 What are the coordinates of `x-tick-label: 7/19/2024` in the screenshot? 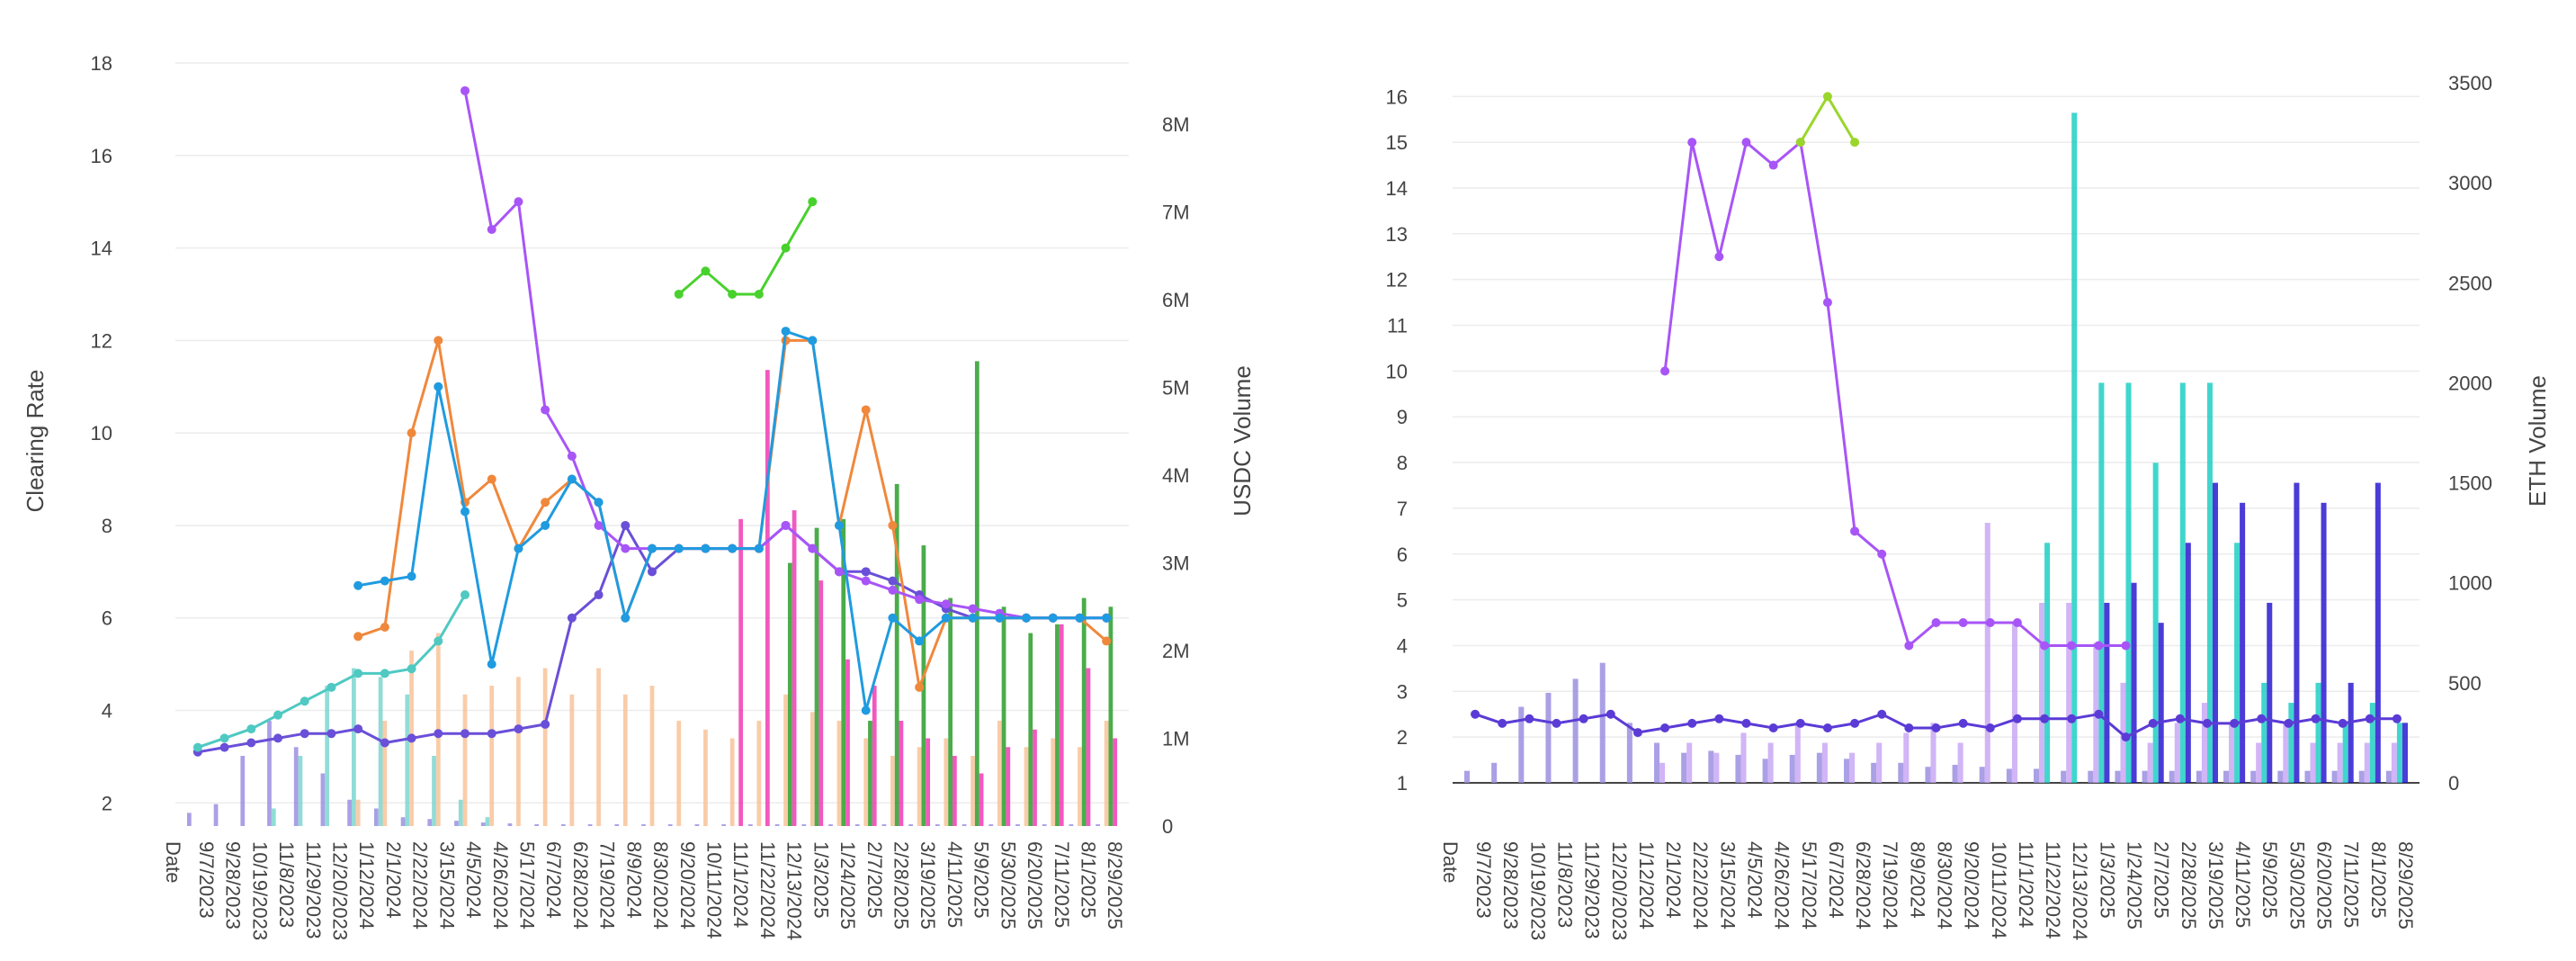 It's located at (1890, 886).